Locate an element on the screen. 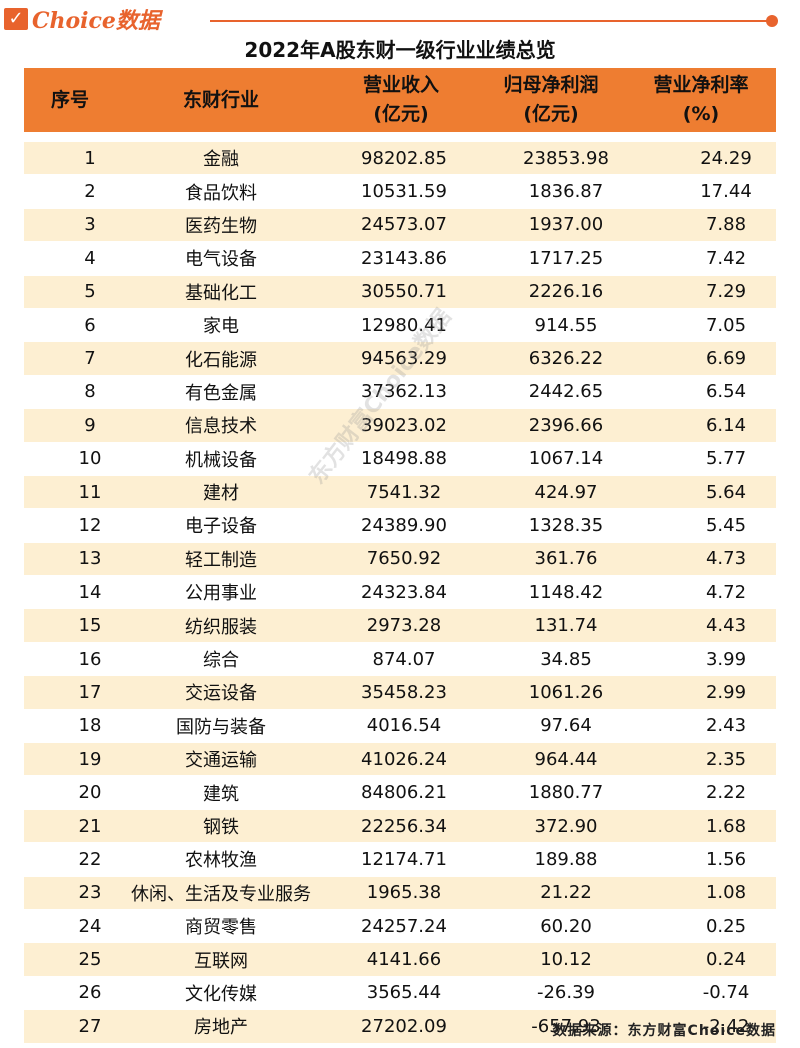  cell-idx: 7 is located at coordinates (70, 359).